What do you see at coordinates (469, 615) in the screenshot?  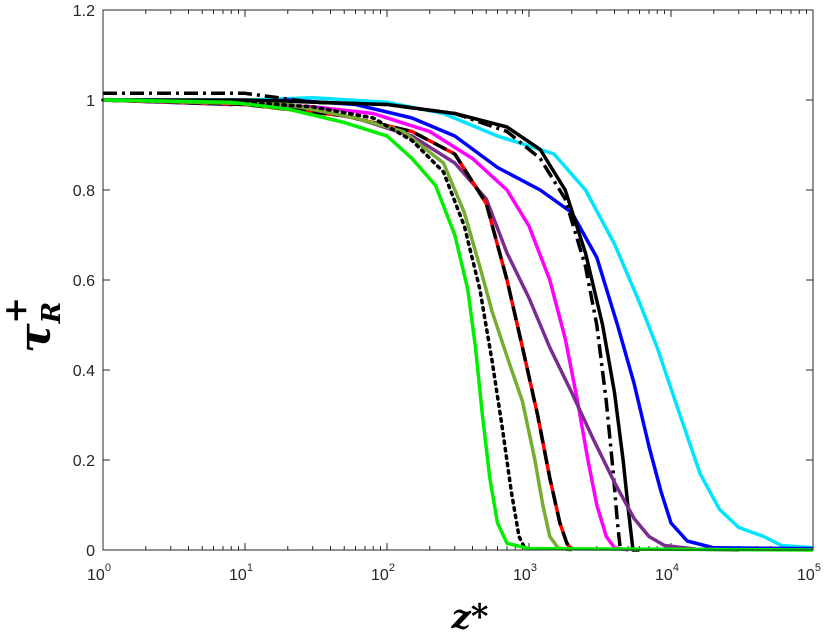 I see `x-axis-title: z*` at bounding box center [469, 615].